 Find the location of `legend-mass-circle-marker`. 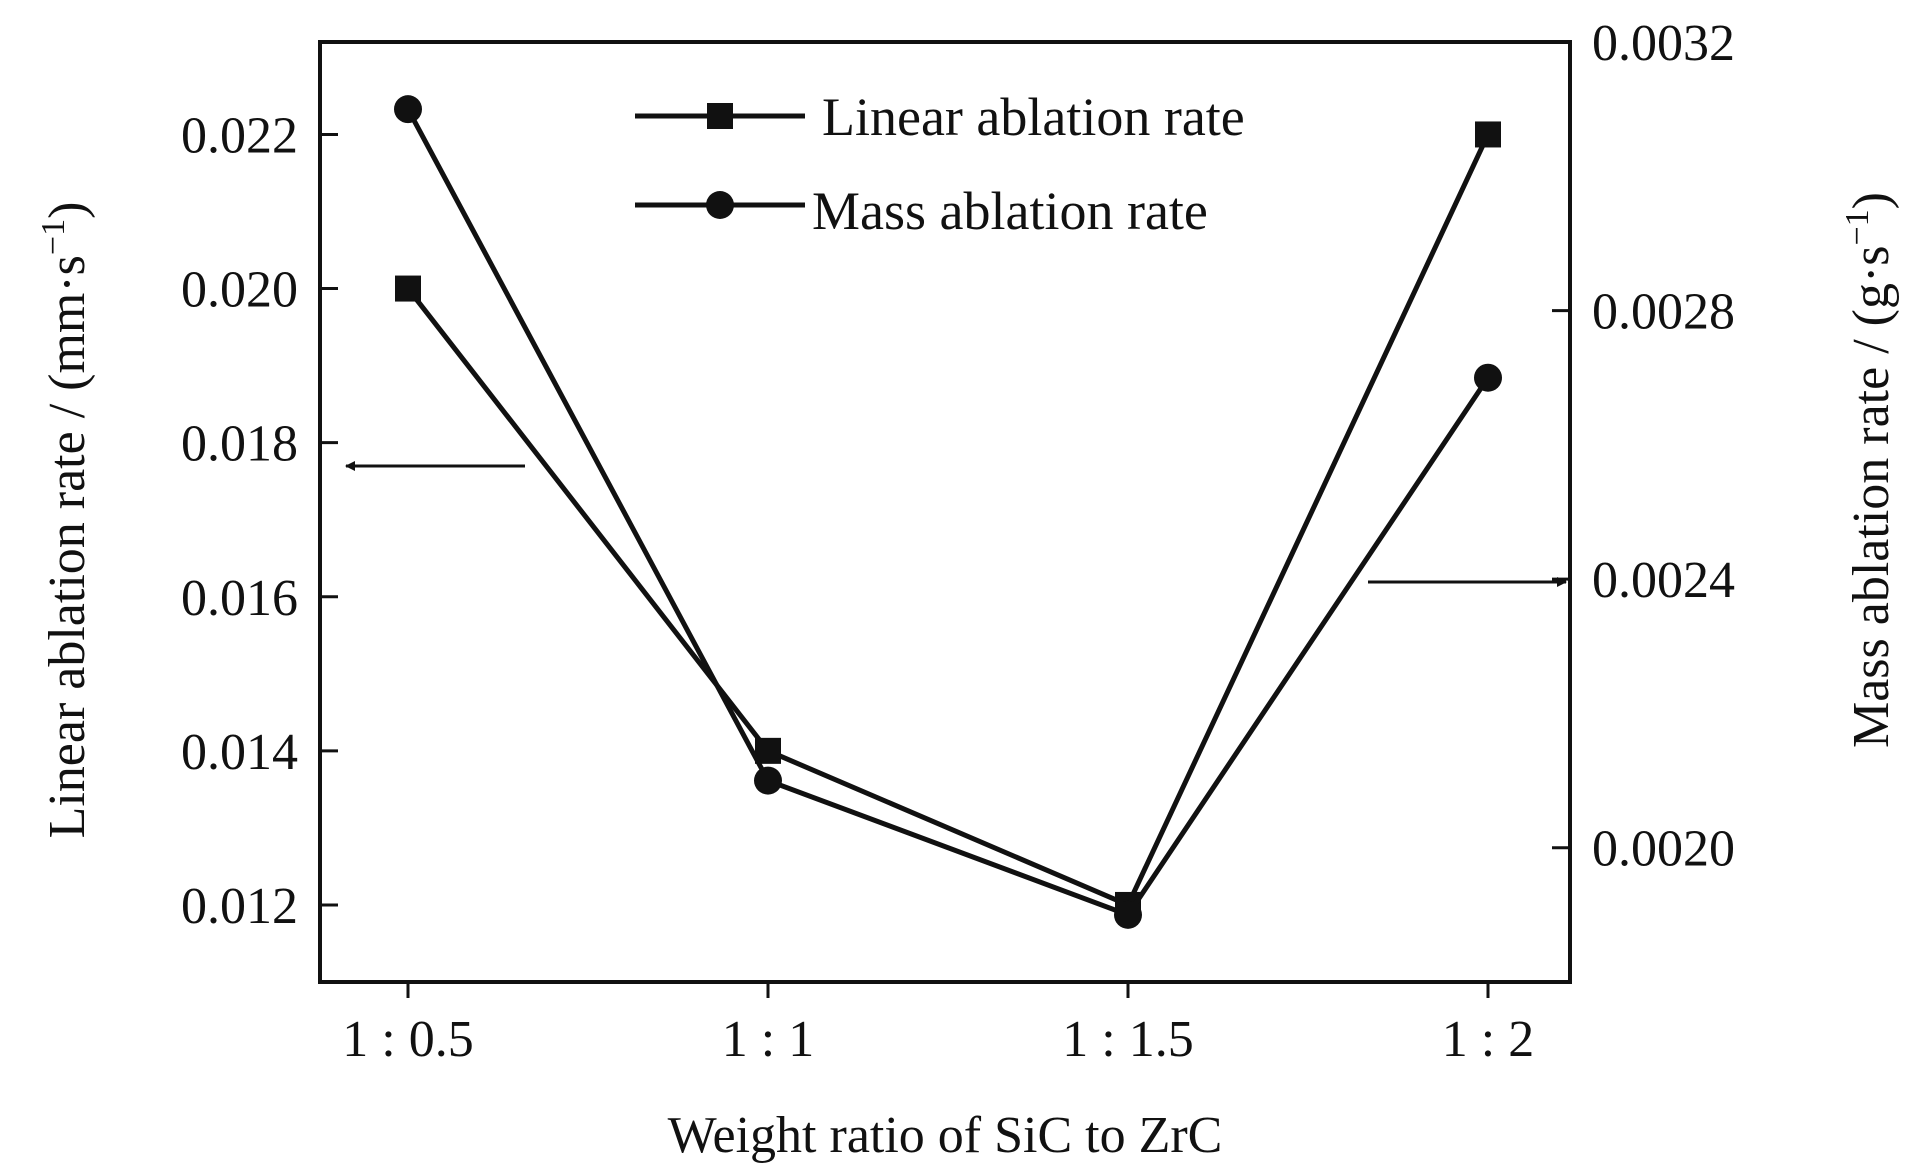

legend-mass-circle-marker is located at coordinates (720, 205).